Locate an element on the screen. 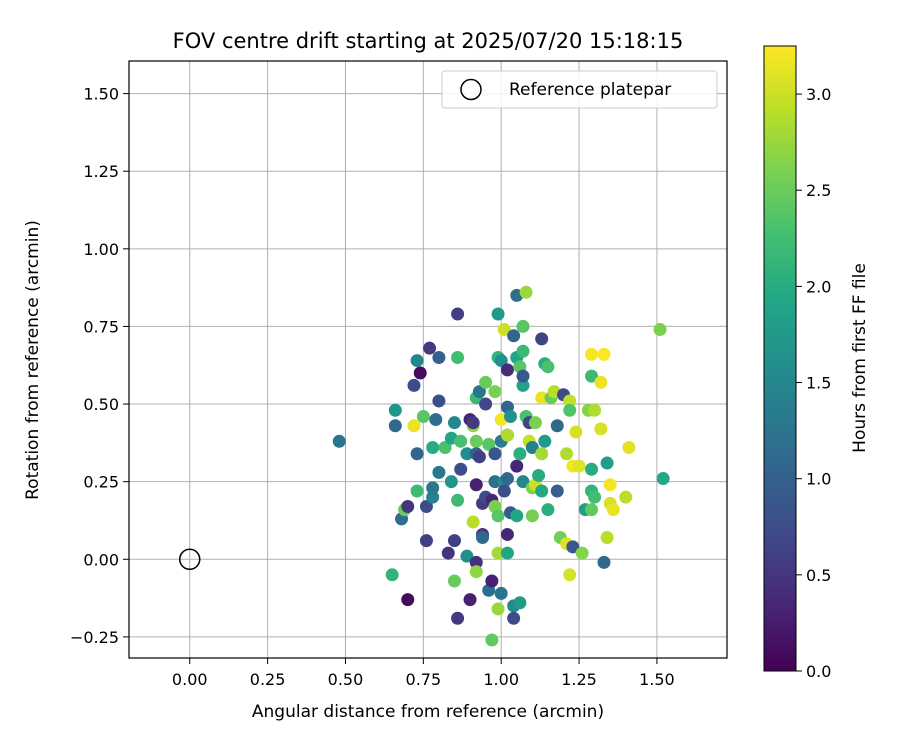 The width and height of the screenshot is (900, 750). reference-platepar-marker is located at coordinates (189, 559).